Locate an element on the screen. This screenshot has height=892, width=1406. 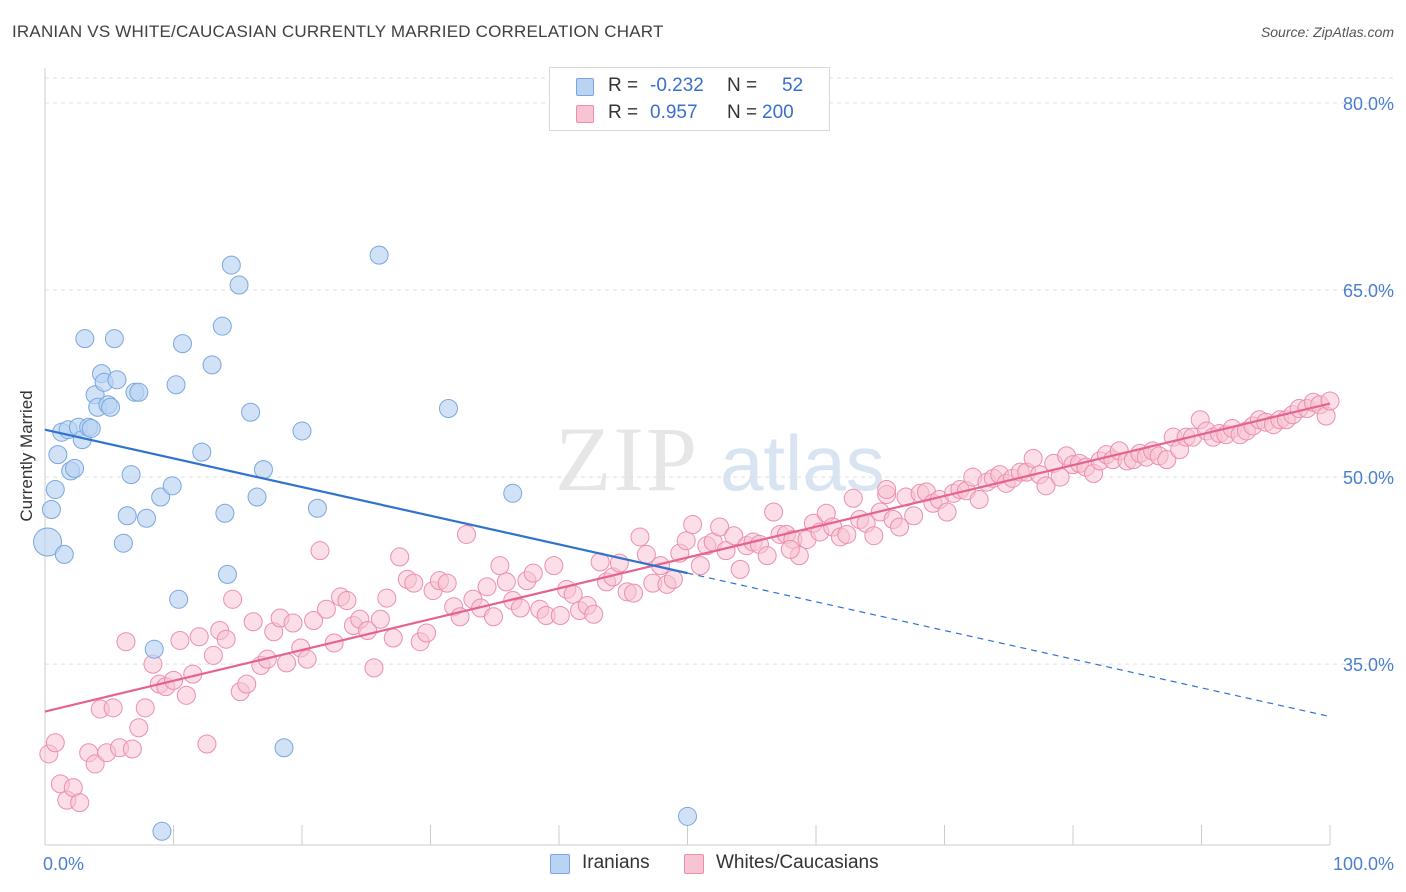
whites-swatch is located at coordinates (585, 114).